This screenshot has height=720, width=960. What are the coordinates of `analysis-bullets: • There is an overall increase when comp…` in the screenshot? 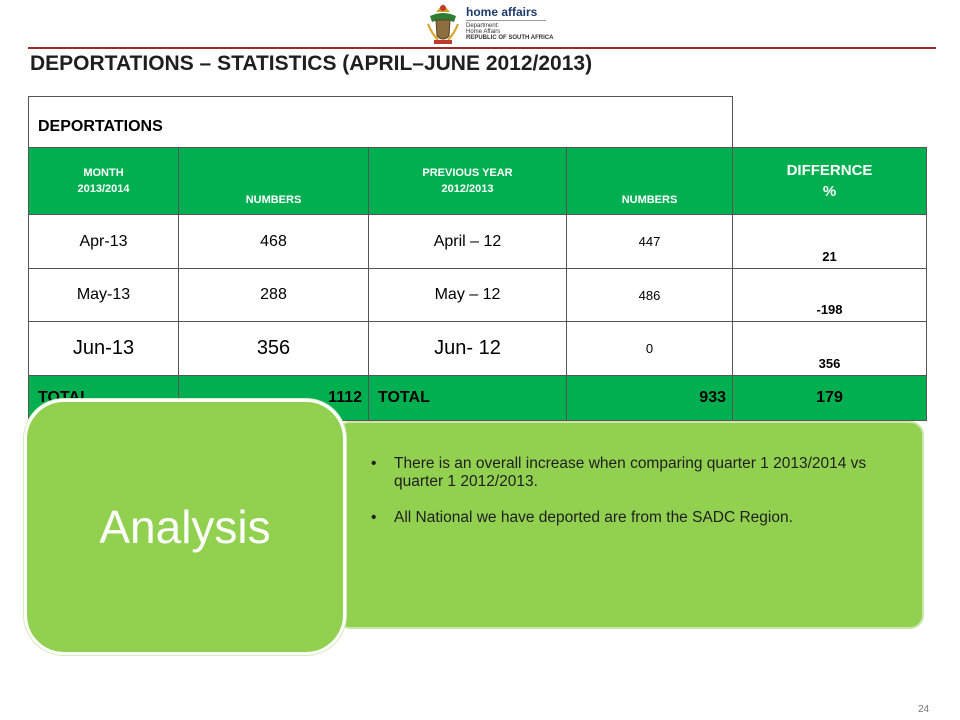 It's located at (626, 500).